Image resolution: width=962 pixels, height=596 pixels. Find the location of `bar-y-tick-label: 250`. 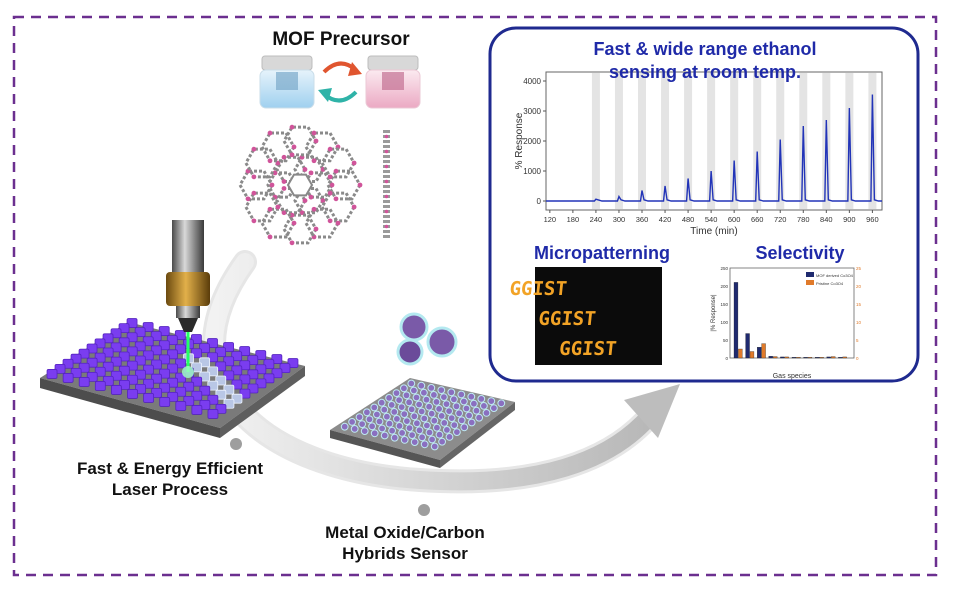

bar-y-tick-label: 250 is located at coordinates (724, 268).